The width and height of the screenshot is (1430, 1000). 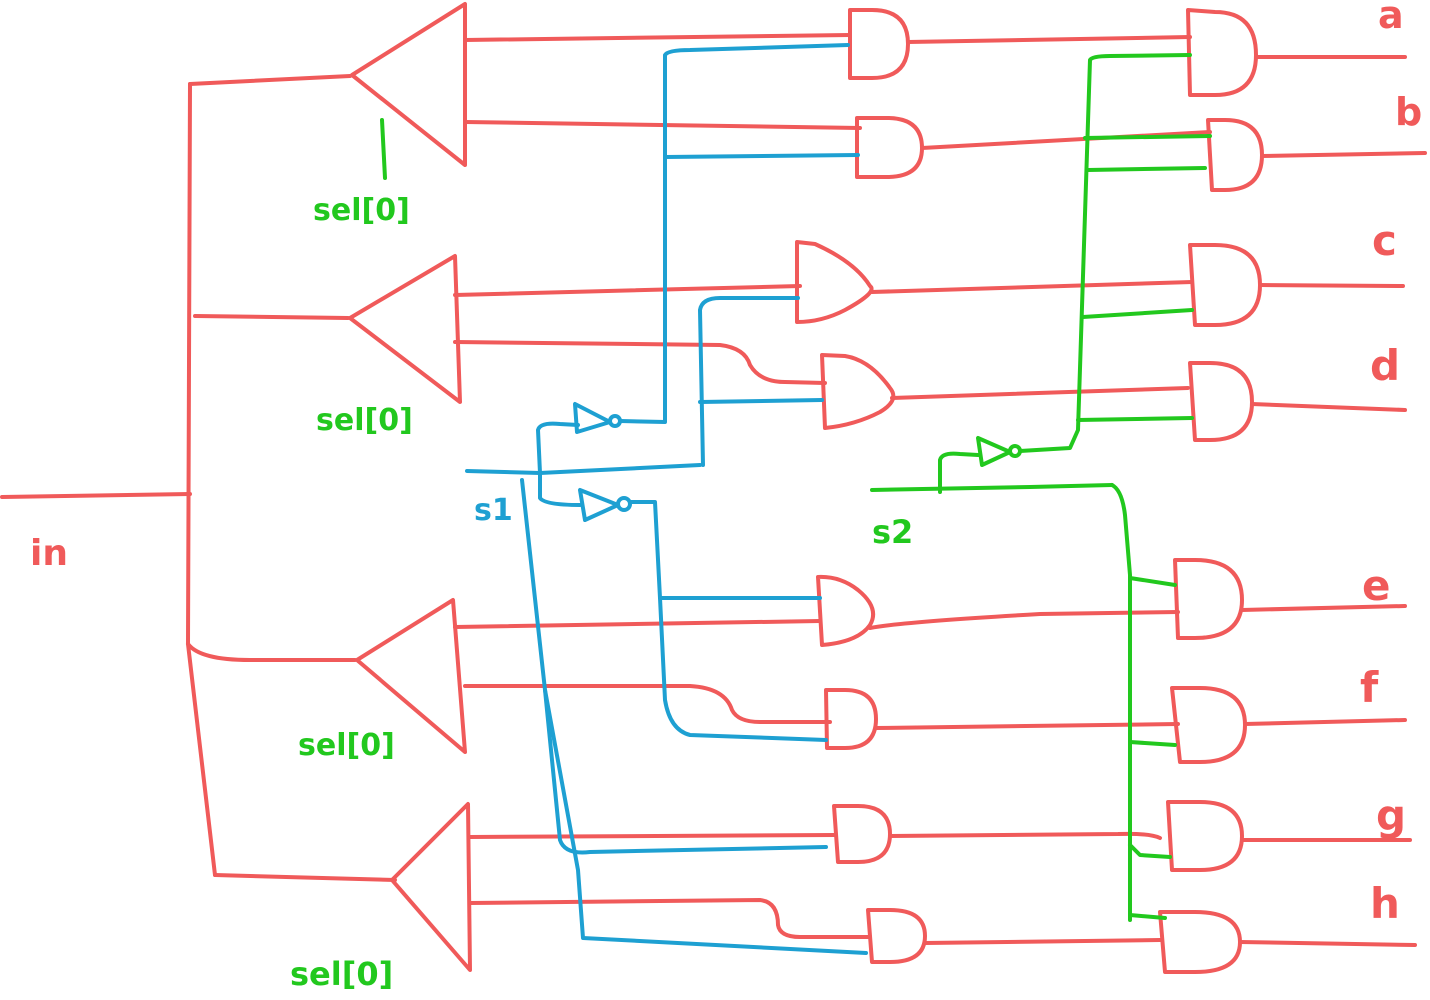 I want to click on output-wires, so click(x=1332, y=501).